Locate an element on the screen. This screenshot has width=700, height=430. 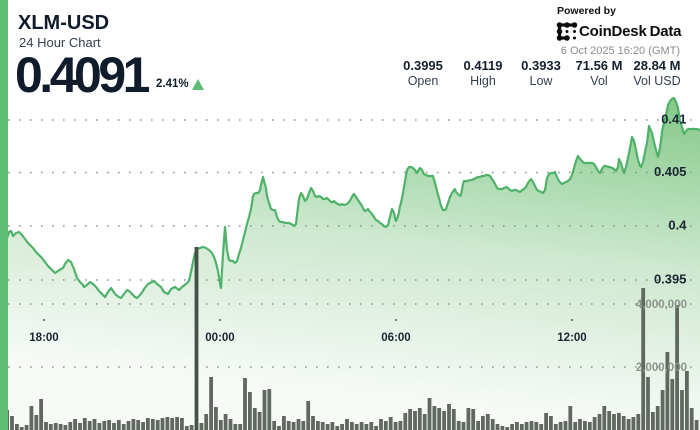
svg-text: 0.41 is located at coordinates (673, 119).